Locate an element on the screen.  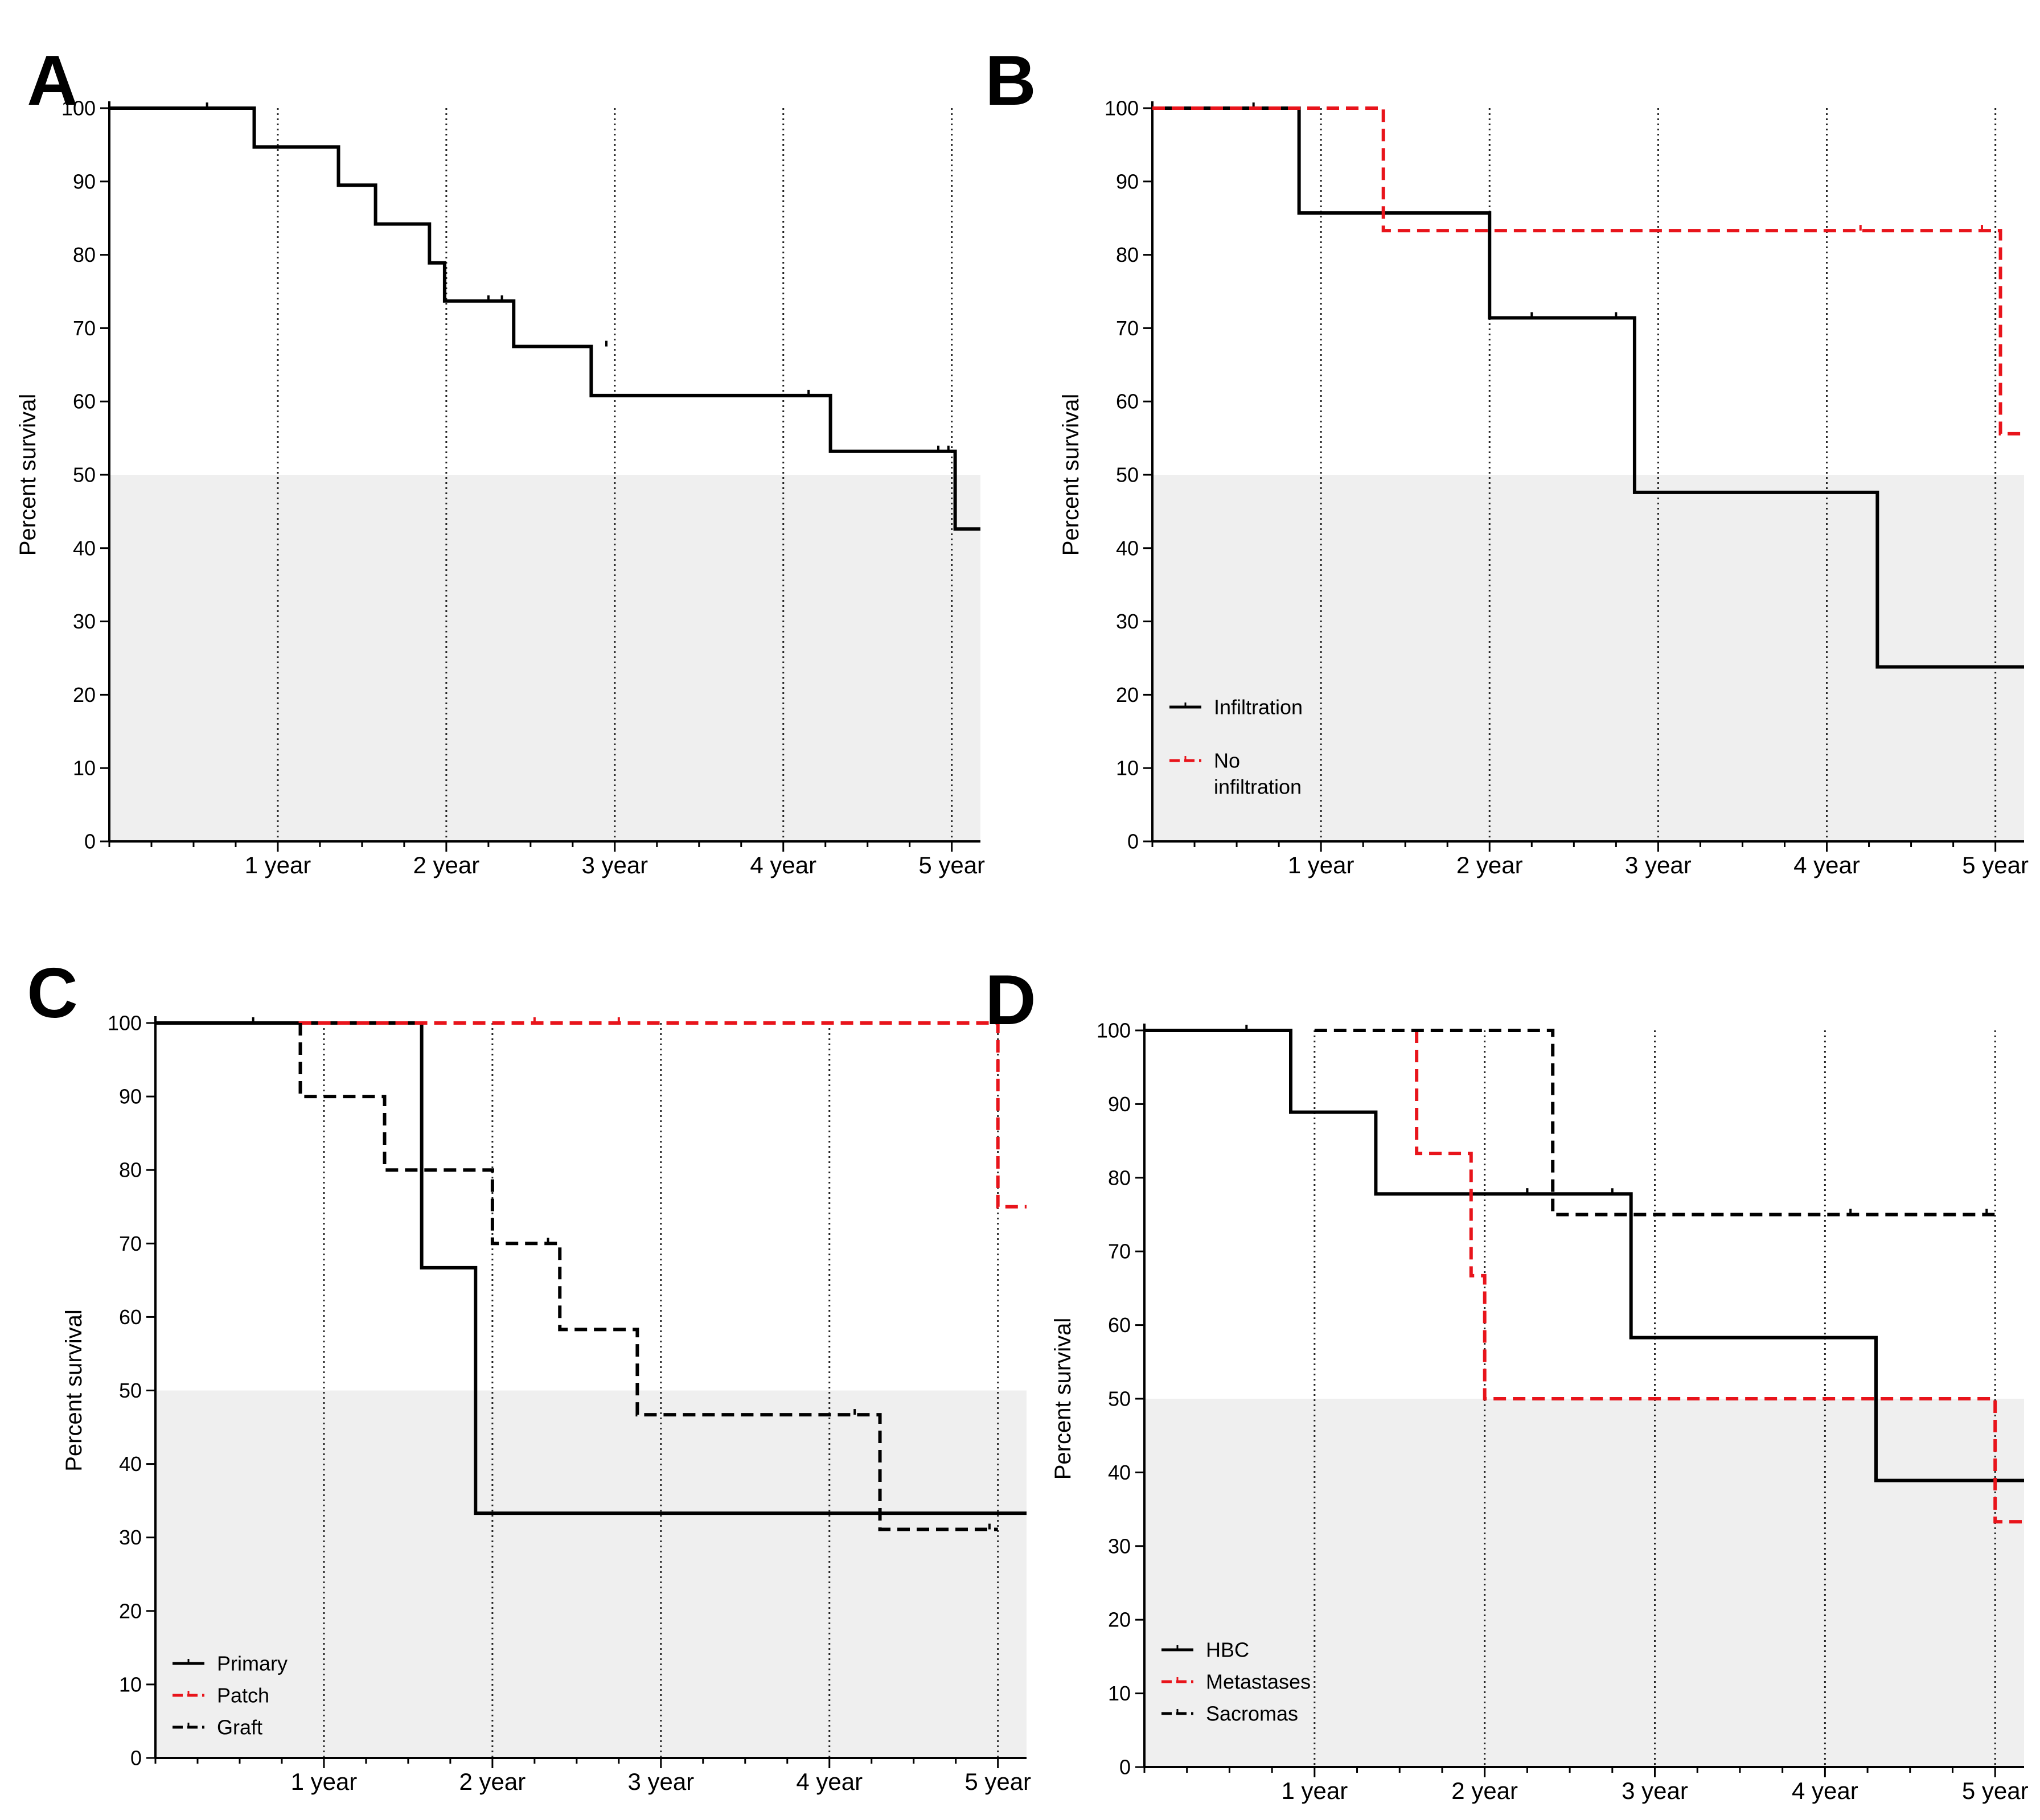
legend-label: Sacromas is located at coordinates (1252, 1713).